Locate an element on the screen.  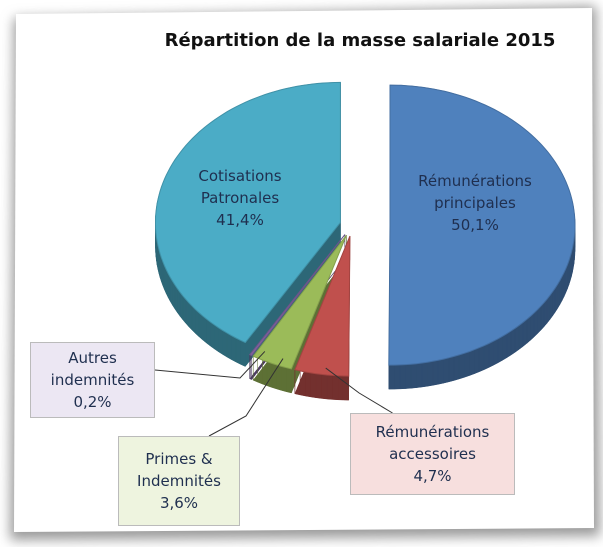
value-label: 50,1% is located at coordinates (475, 225).